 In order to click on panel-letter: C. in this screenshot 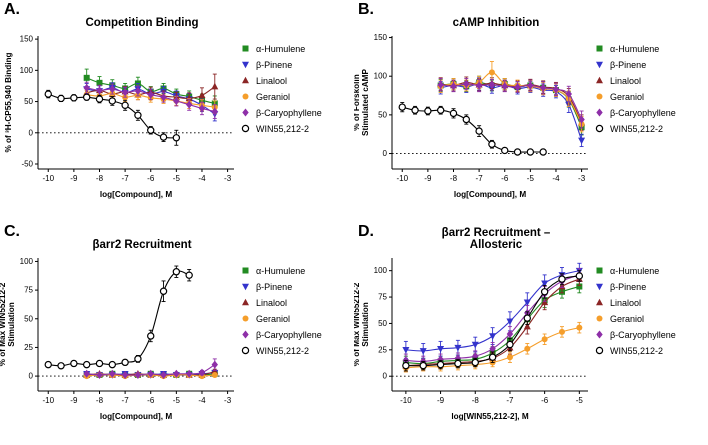, I will do `click(12, 231)`.